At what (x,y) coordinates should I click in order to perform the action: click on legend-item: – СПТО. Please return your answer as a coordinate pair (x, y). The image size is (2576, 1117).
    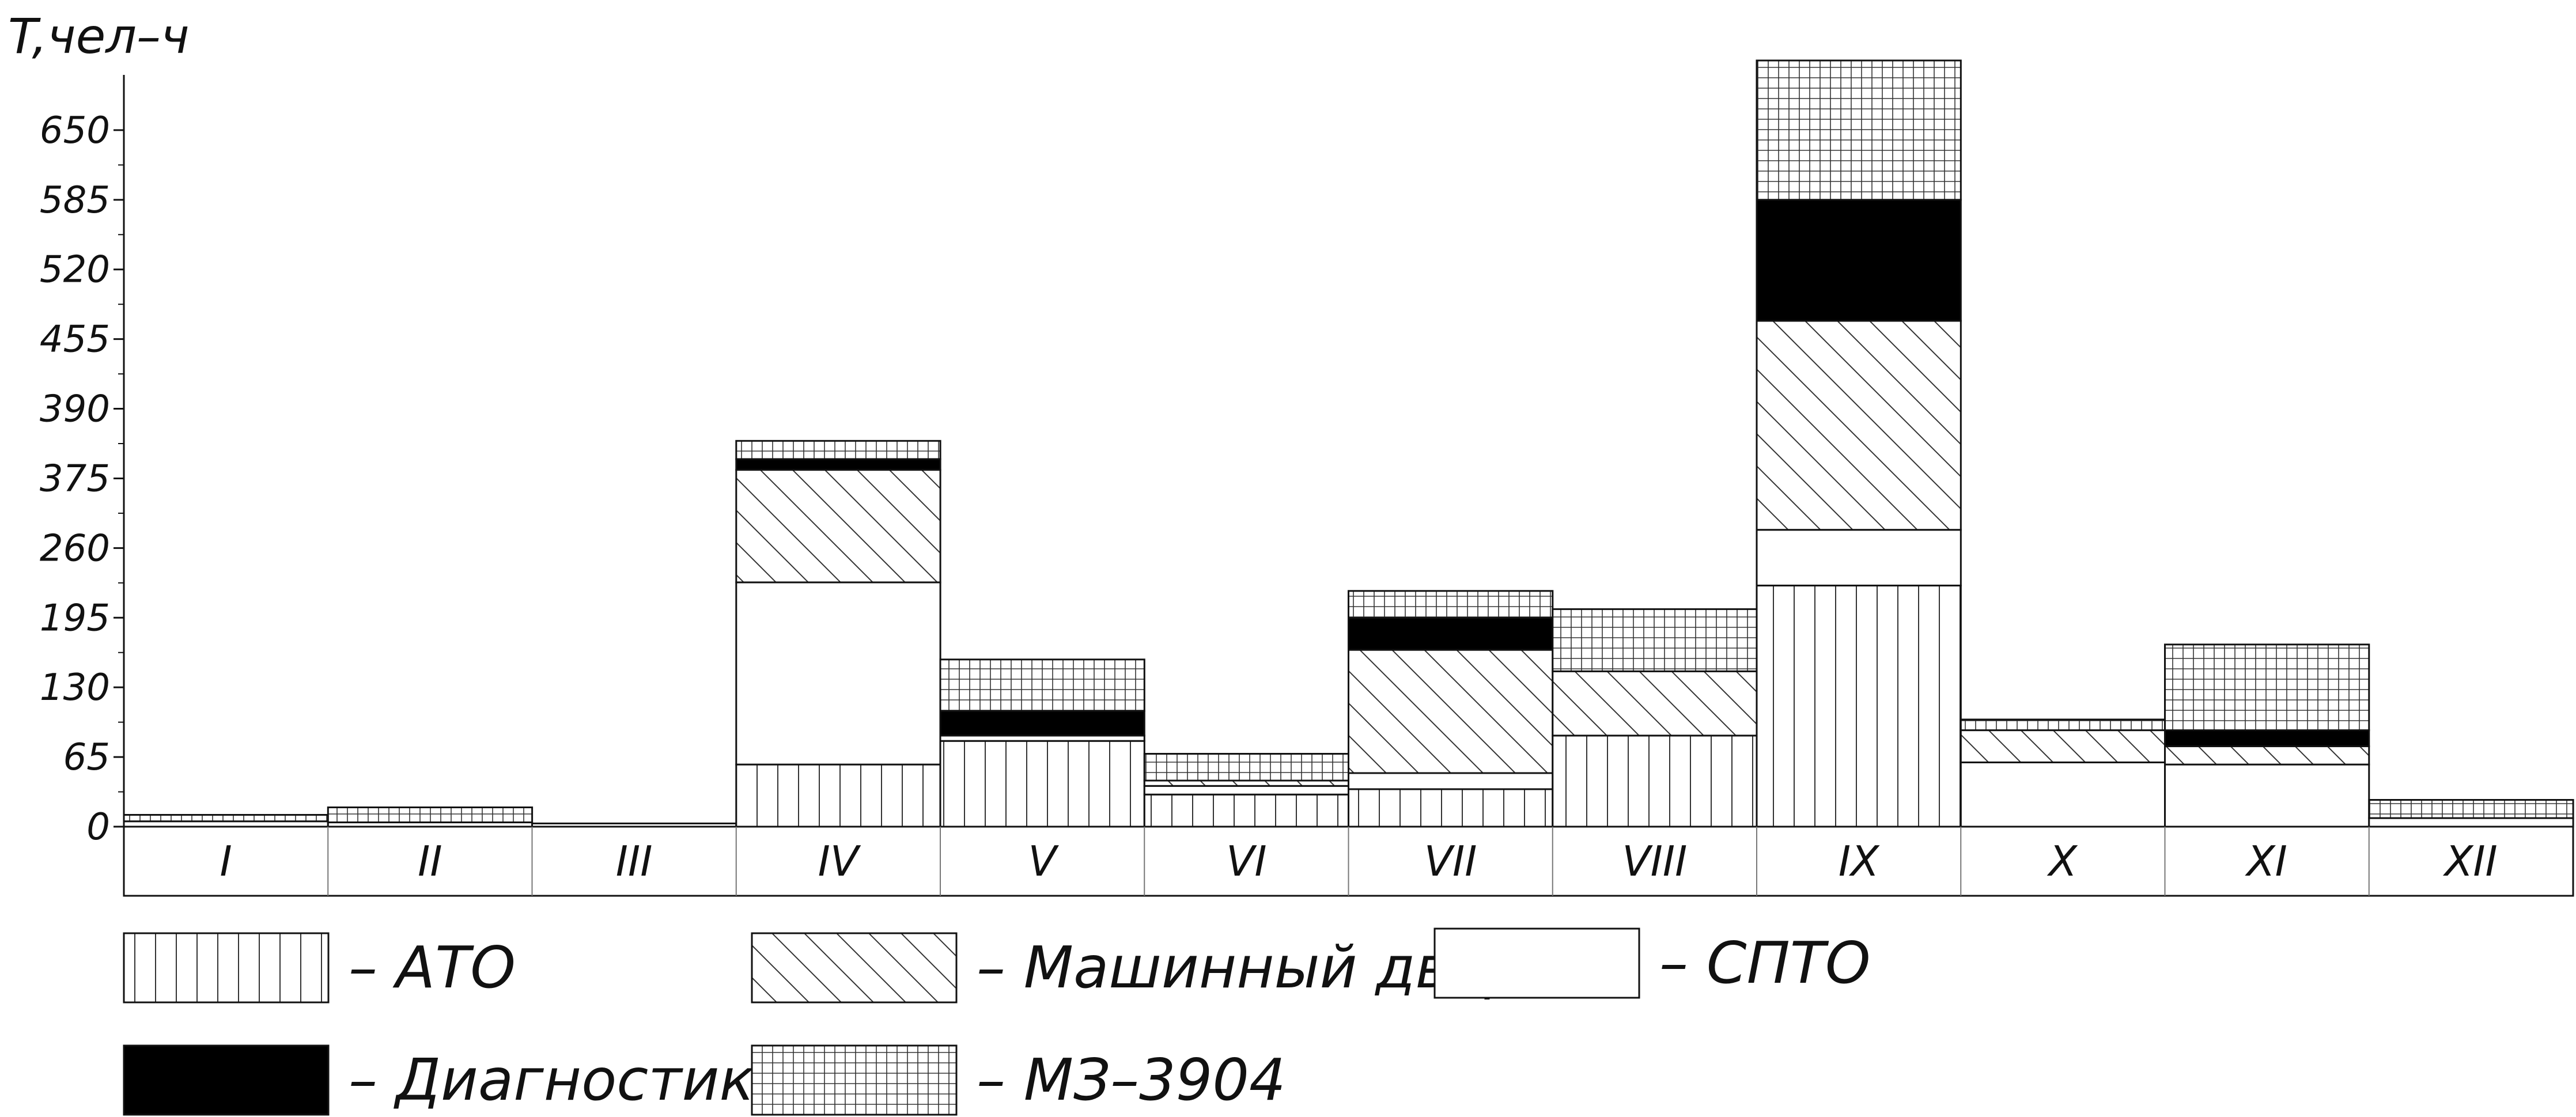
    Looking at the image, I should click on (1652, 963).